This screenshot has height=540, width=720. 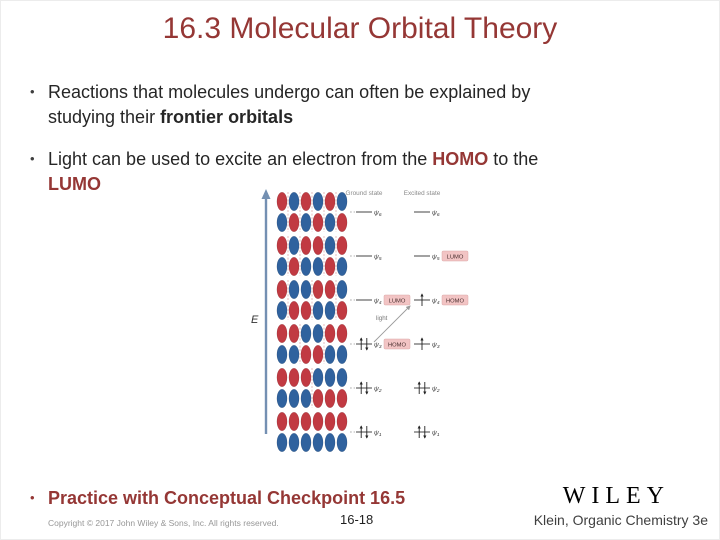 What do you see at coordinates (460, 159) in the screenshot?
I see `text-segment: HOMO` at bounding box center [460, 159].